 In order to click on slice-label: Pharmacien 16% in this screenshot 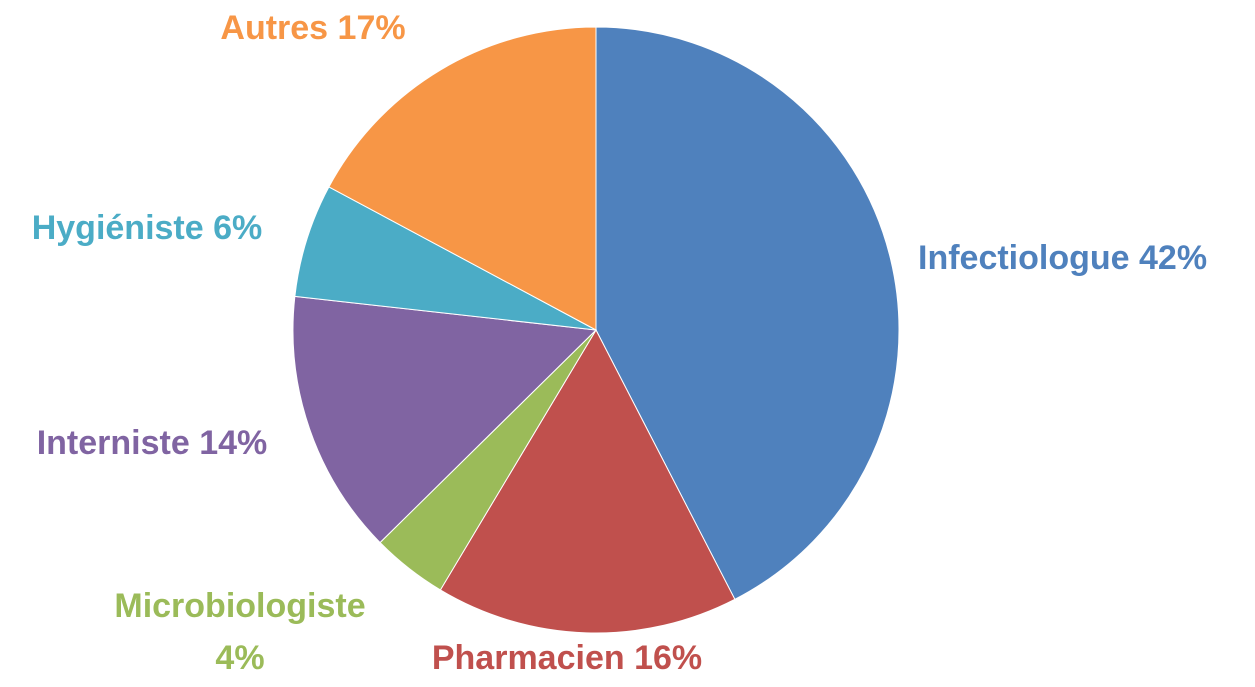, I will do `click(567, 658)`.